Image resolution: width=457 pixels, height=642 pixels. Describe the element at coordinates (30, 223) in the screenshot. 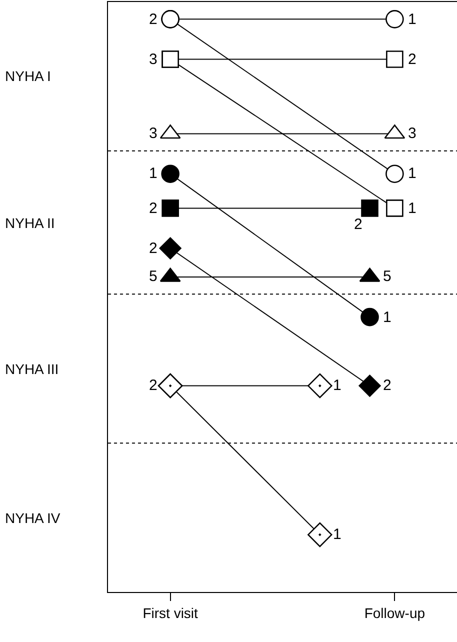

I see `text: NYHA II` at that location.